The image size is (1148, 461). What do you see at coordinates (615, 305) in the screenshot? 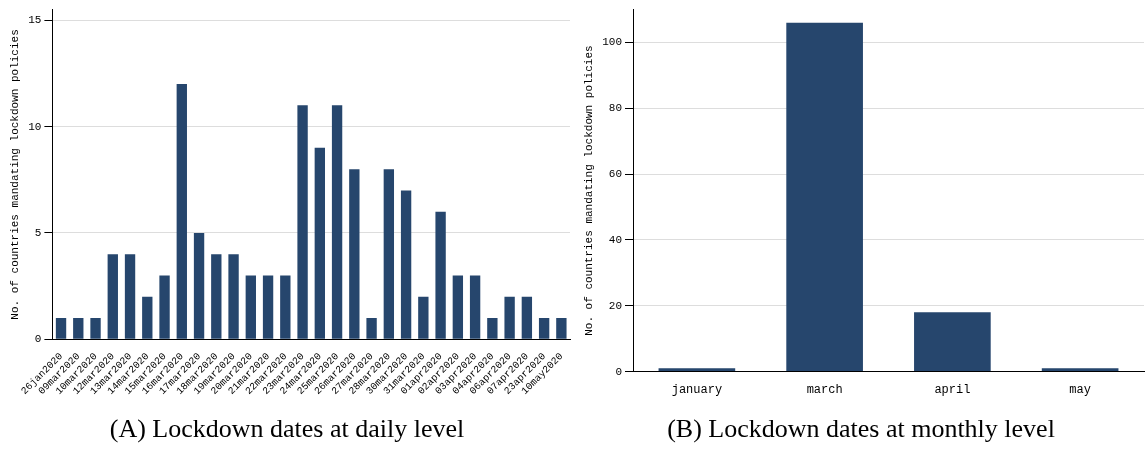
I see `y-tick-label: 20` at bounding box center [615, 305].